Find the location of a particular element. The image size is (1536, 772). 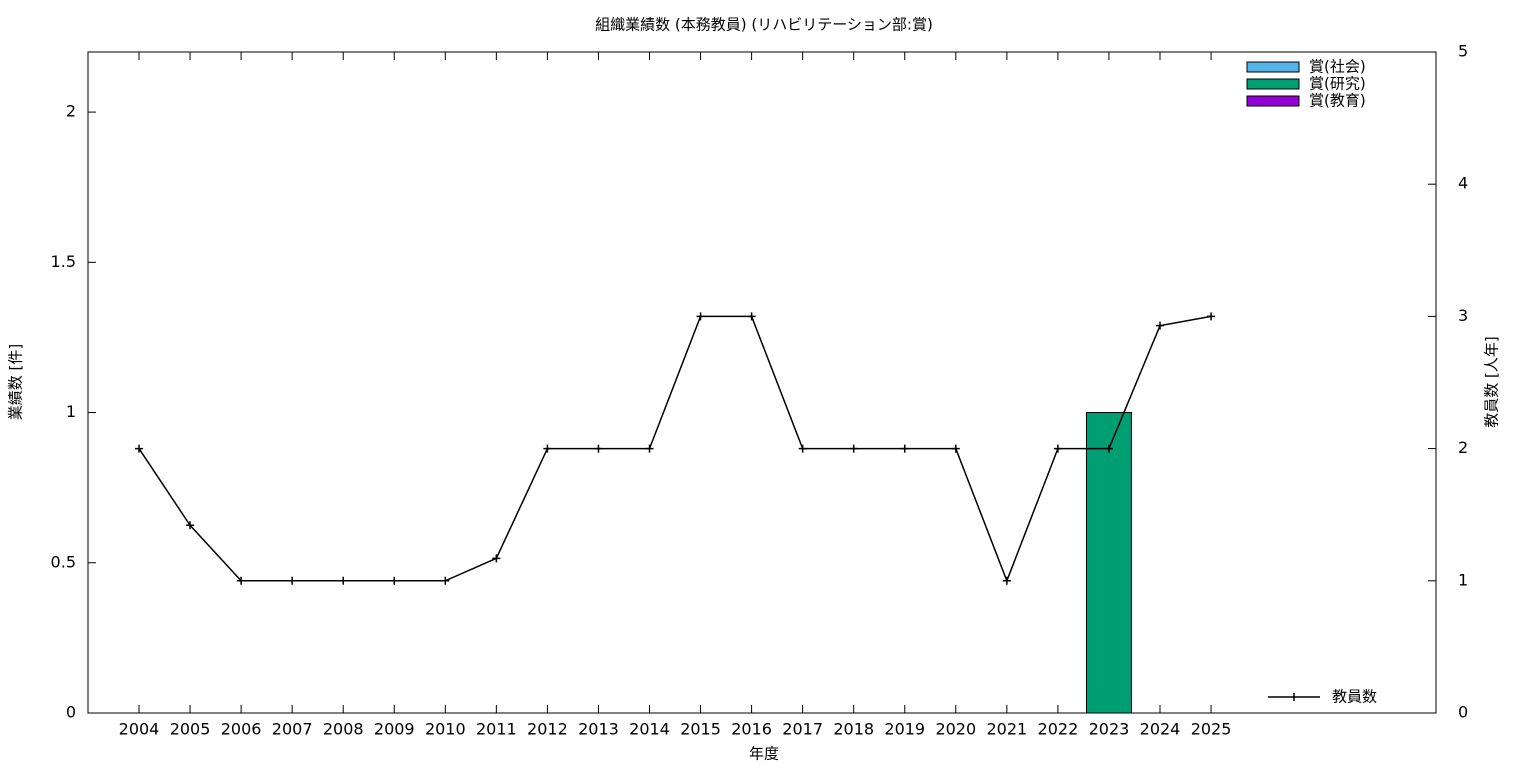

x-tick-label: 2016 is located at coordinates (751, 729).